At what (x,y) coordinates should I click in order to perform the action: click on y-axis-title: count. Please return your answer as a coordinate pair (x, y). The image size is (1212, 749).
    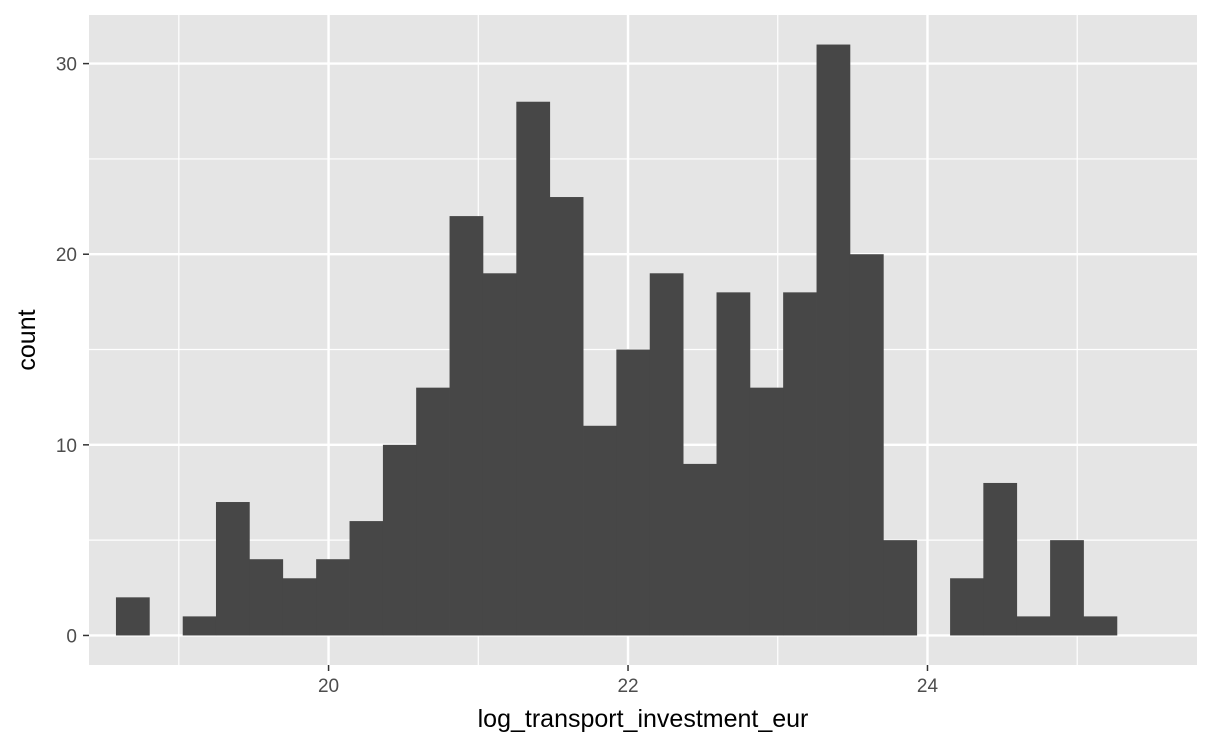
    Looking at the image, I should click on (27, 339).